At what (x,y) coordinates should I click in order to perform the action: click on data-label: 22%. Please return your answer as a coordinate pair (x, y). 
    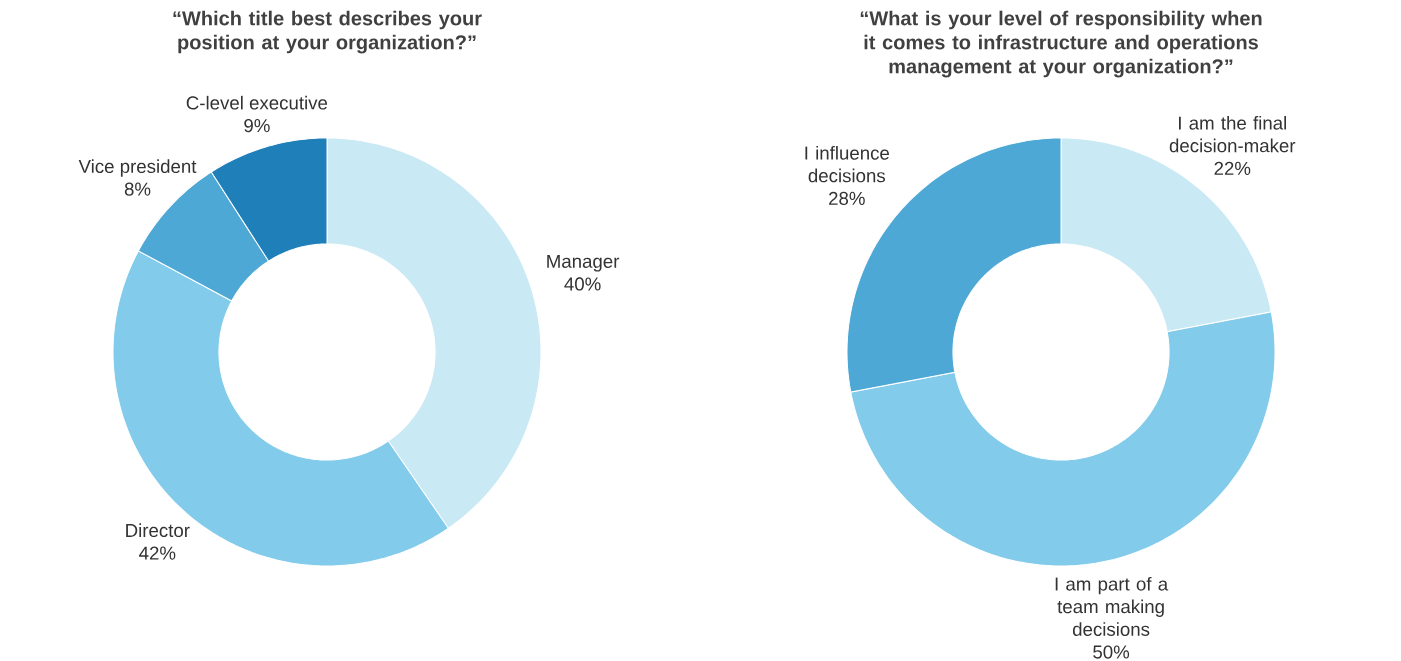
    Looking at the image, I should click on (1232, 168).